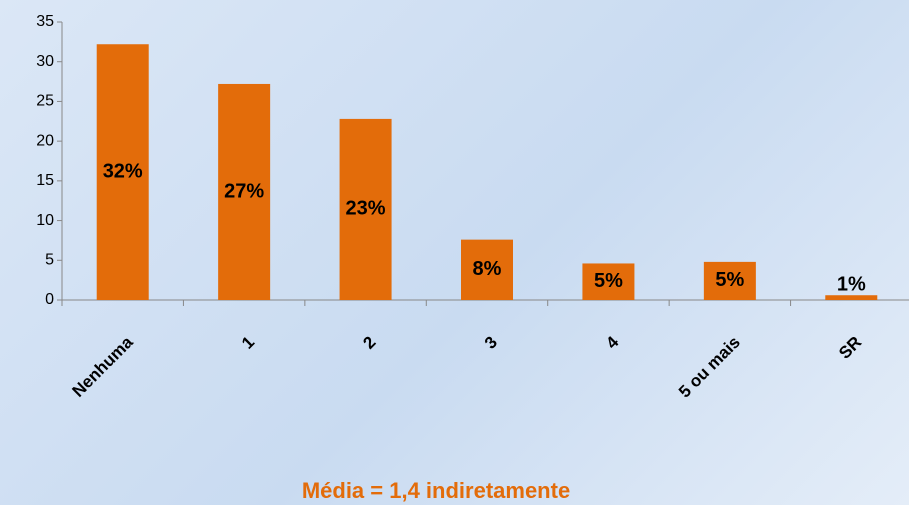 The image size is (909, 505). I want to click on x-tick-label: Nenhuma, so click(102, 366).